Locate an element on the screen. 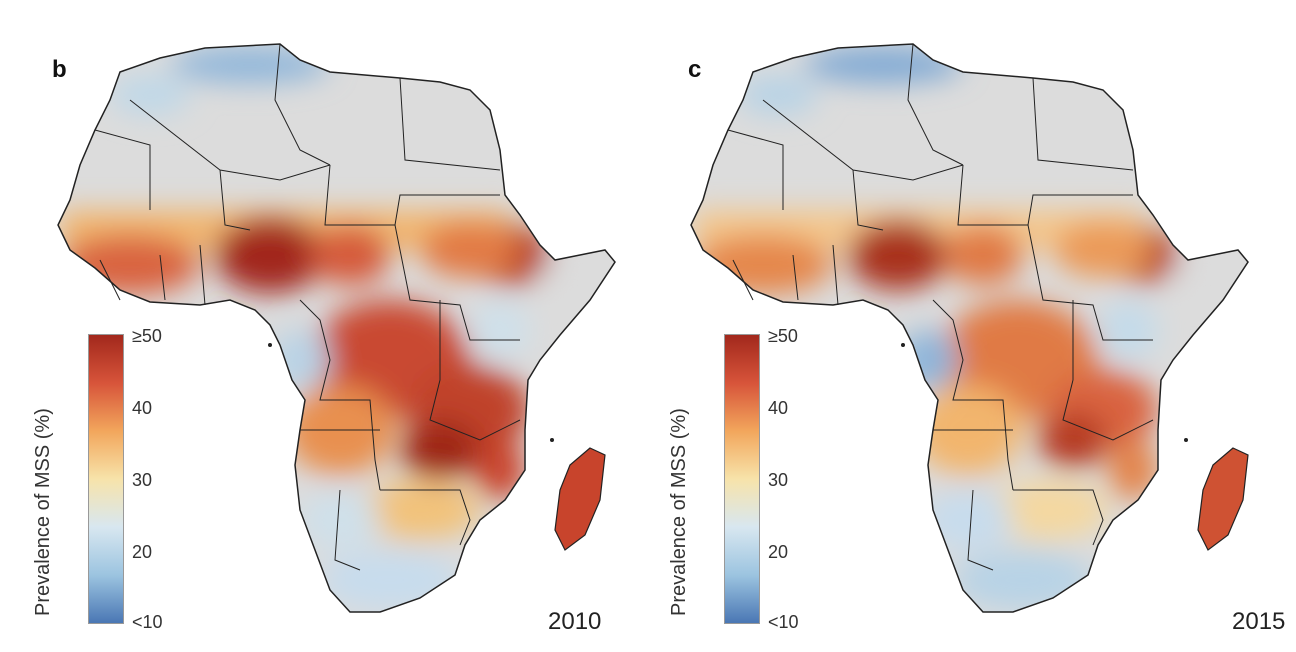 The width and height of the screenshot is (1296, 652). madagascar-2015 is located at coordinates (1223, 499).